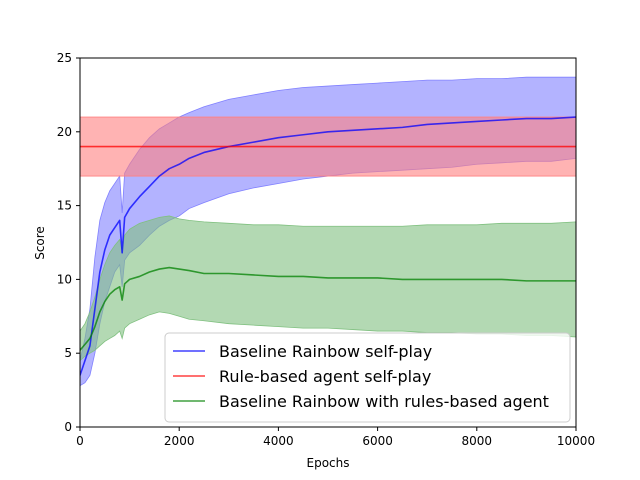 Image resolution: width=640 pixels, height=480 pixels. Describe the element at coordinates (328, 463) in the screenshot. I see `x-axis-label: Epochs` at that location.